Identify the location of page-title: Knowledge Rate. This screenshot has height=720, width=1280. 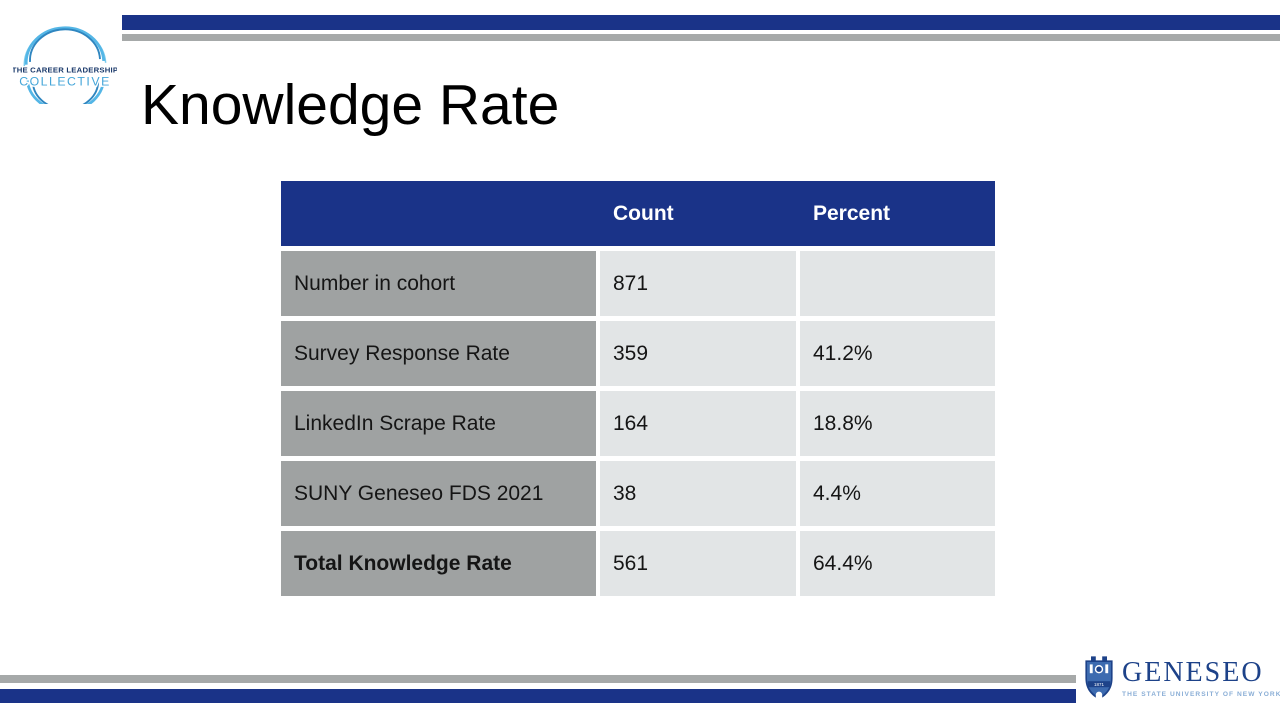
(350, 105).